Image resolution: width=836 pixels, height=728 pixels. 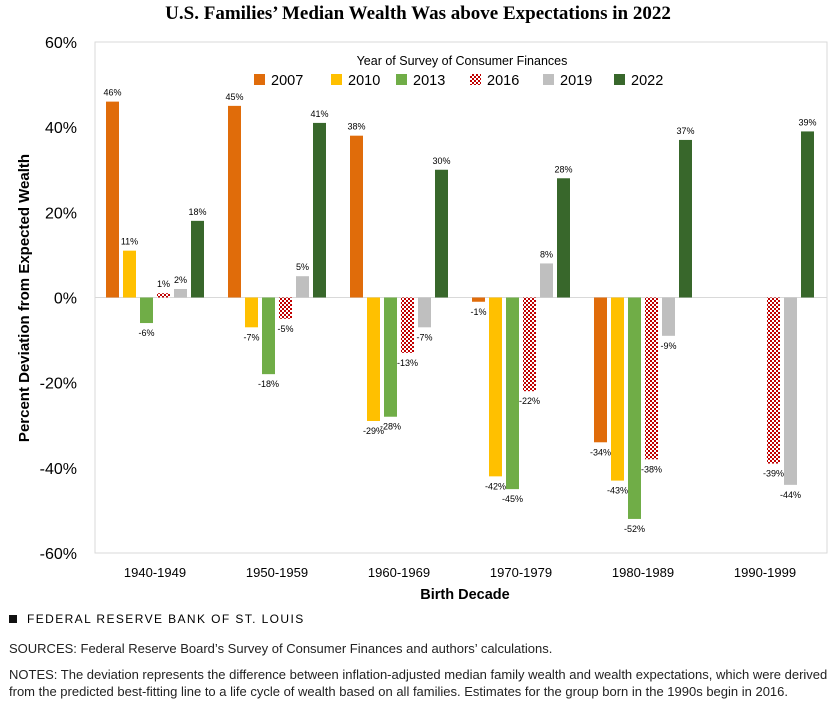 I want to click on bar-2019-1990-1999, so click(x=790, y=391).